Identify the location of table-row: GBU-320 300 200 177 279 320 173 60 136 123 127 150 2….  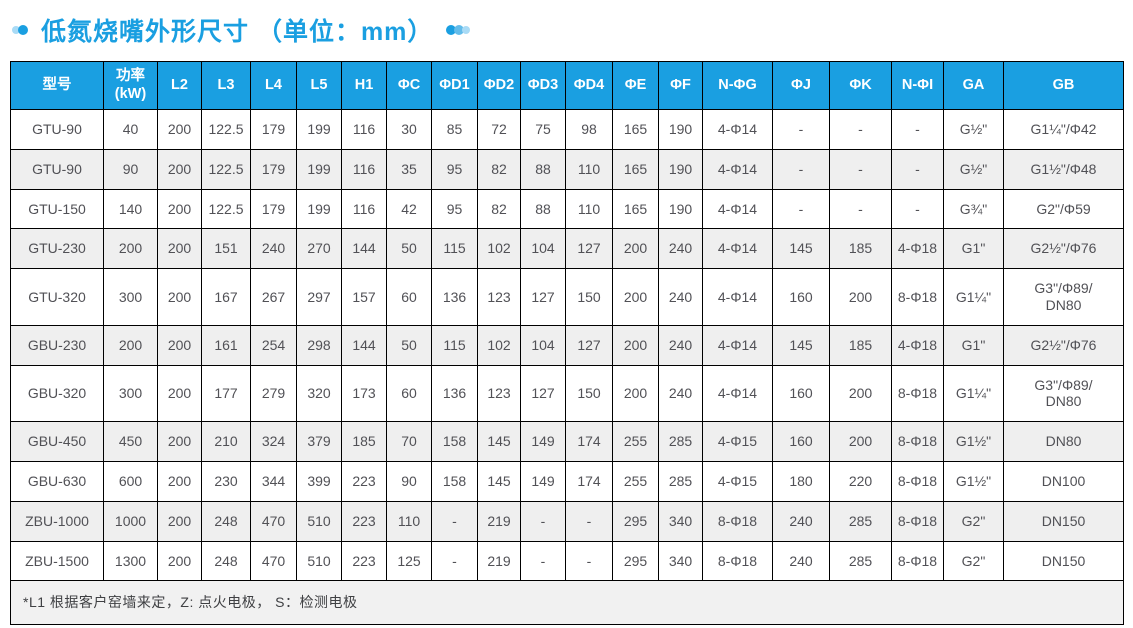
(567, 393).